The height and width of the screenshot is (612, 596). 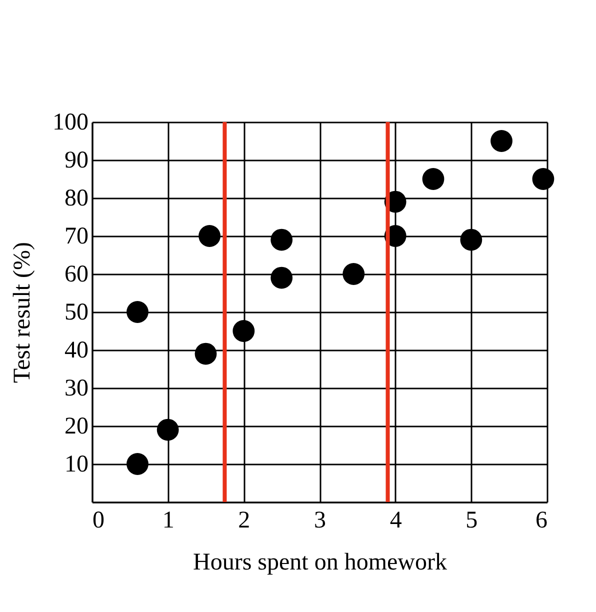 What do you see at coordinates (76, 161) in the screenshot?
I see `y-tick-label: 90` at bounding box center [76, 161].